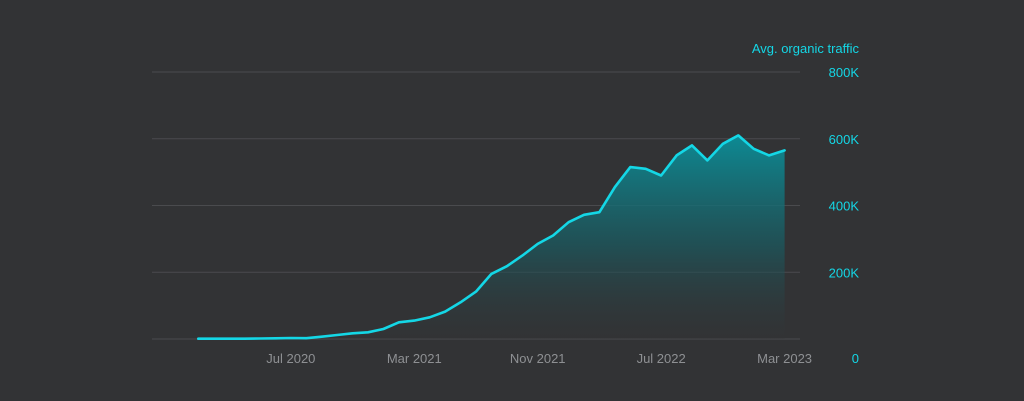 This screenshot has height=401, width=1024. What do you see at coordinates (844, 206) in the screenshot?
I see `y-tick-label: 400K` at bounding box center [844, 206].